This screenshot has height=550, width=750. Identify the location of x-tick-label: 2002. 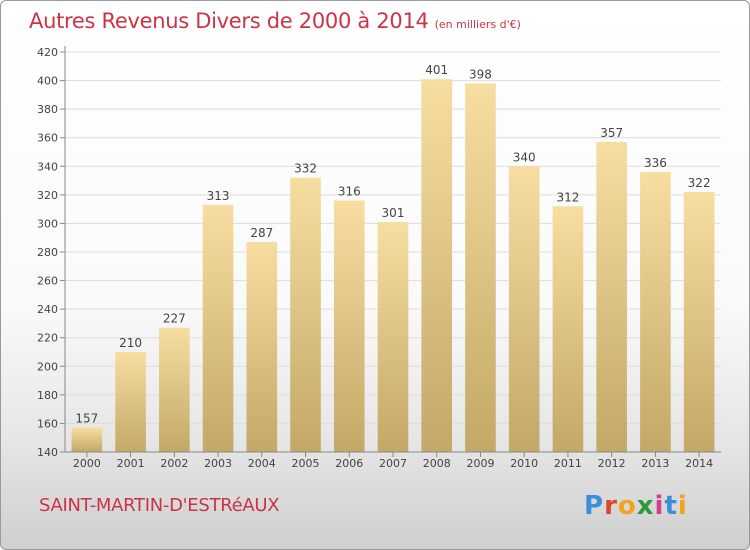
(174, 463).